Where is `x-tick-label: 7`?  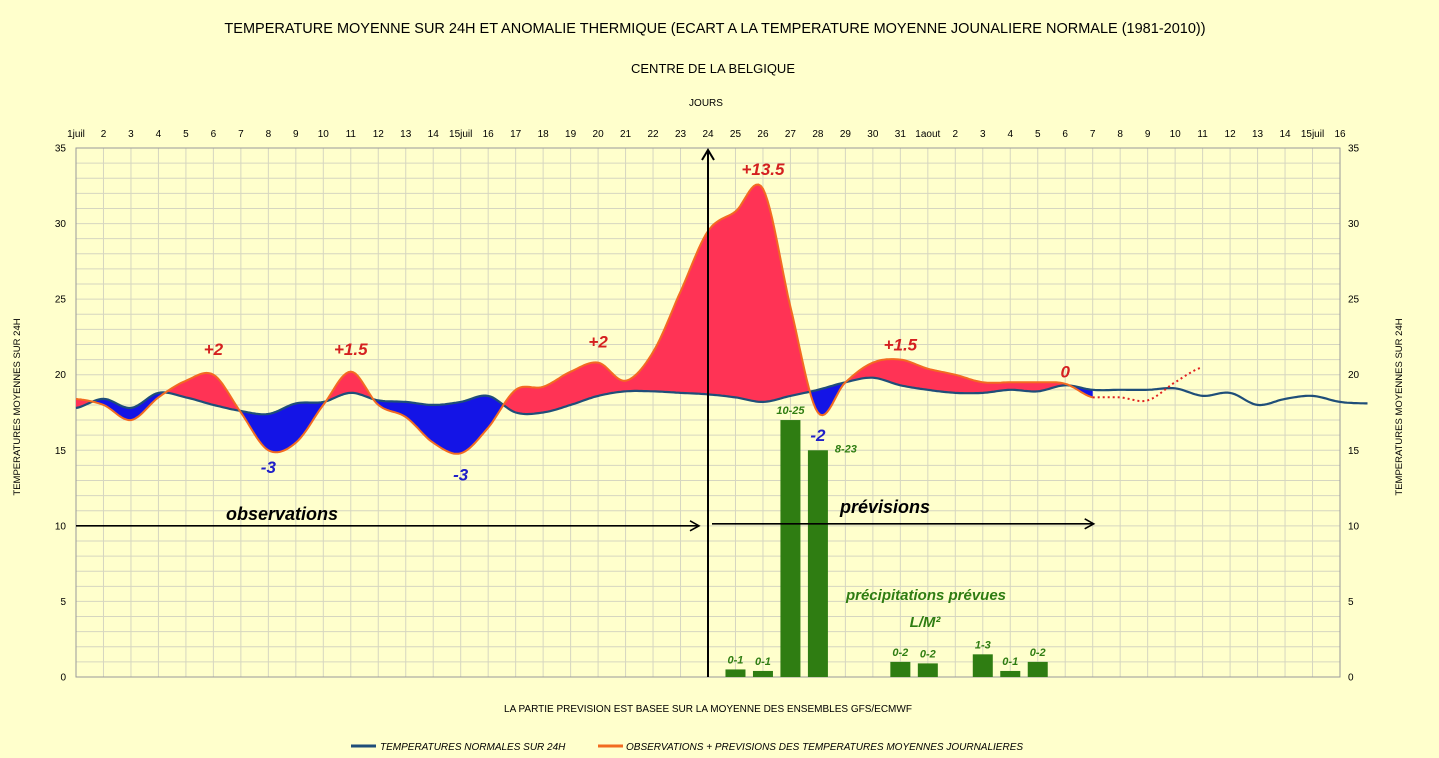 x-tick-label: 7 is located at coordinates (1093, 134).